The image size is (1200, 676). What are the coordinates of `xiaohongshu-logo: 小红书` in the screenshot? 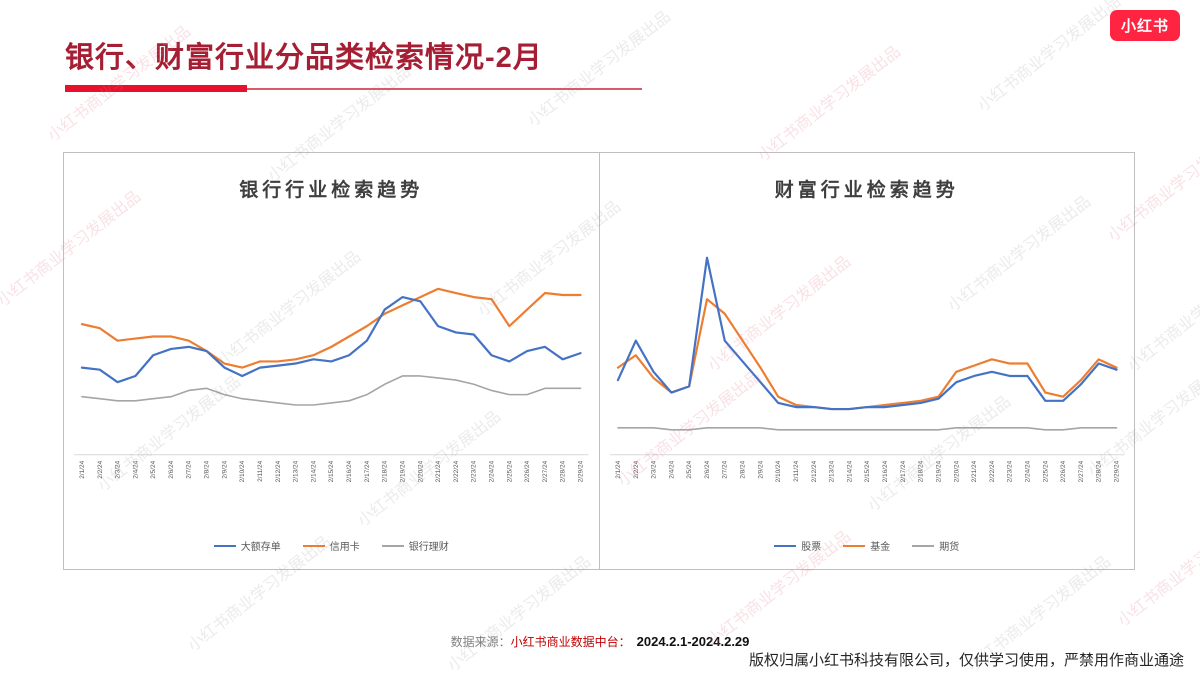 It's located at (1144, 25).